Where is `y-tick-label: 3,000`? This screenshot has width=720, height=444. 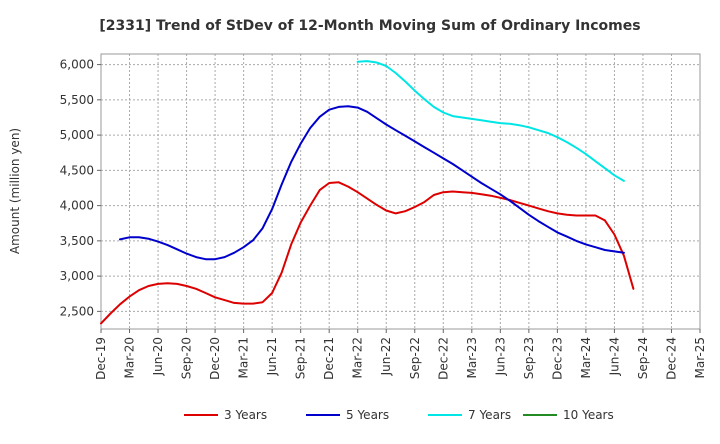
y-tick-label: 3,000 is located at coordinates (77, 276).